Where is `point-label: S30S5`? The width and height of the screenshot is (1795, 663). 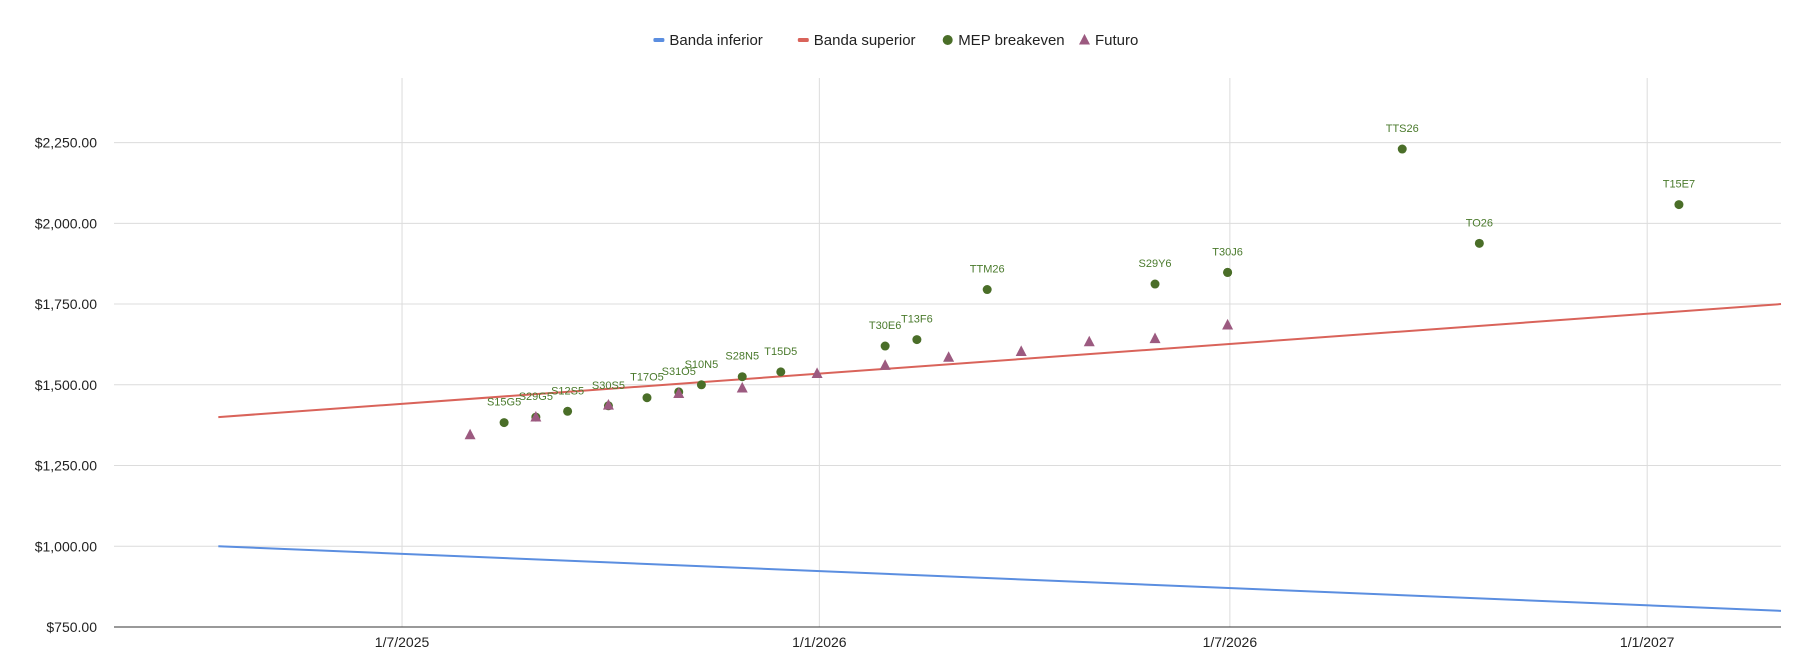 point-label: S30S5 is located at coordinates (608, 386).